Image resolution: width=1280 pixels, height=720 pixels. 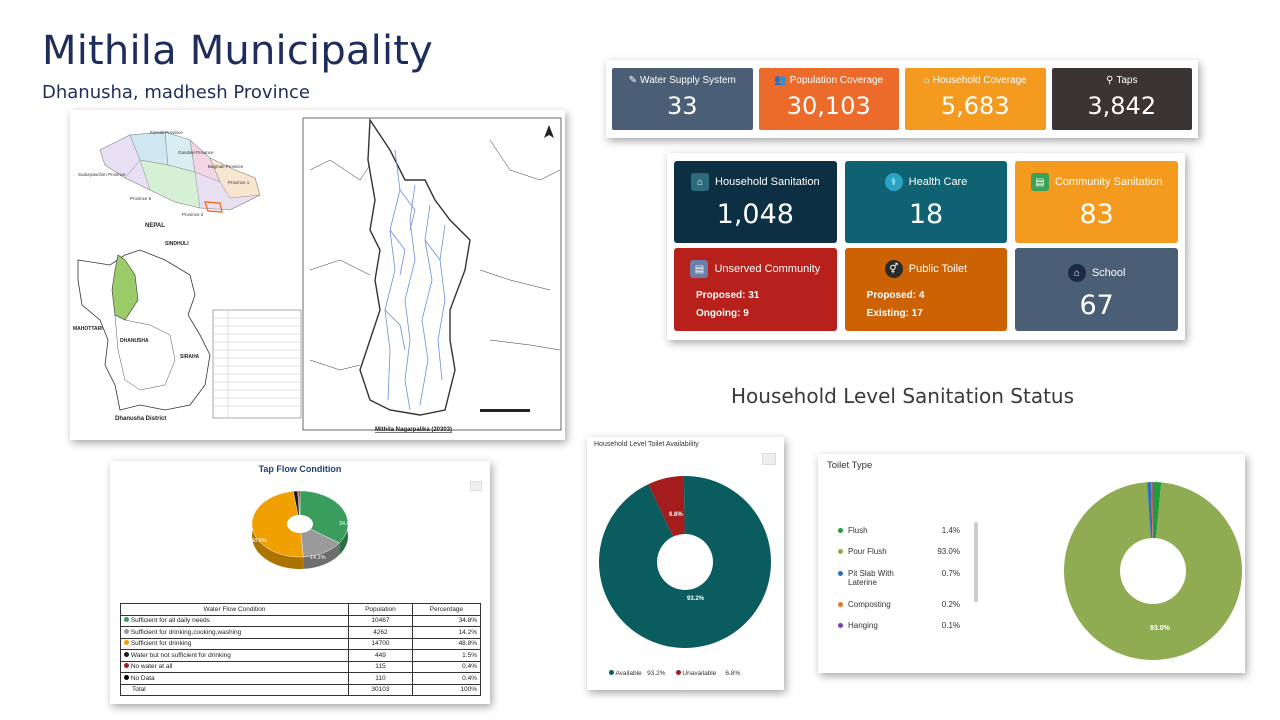 I want to click on card-community-sanitation: ▤ Community Sanitation 83, so click(x=1096, y=202).